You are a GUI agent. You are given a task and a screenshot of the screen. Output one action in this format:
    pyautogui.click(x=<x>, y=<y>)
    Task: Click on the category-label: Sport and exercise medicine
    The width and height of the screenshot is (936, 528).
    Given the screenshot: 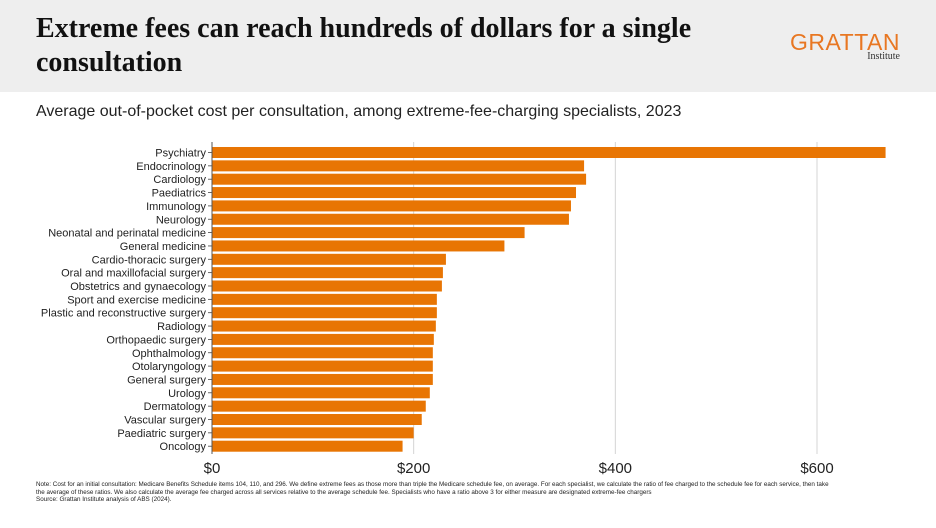 What is the action you would take?
    pyautogui.click(x=136, y=300)
    